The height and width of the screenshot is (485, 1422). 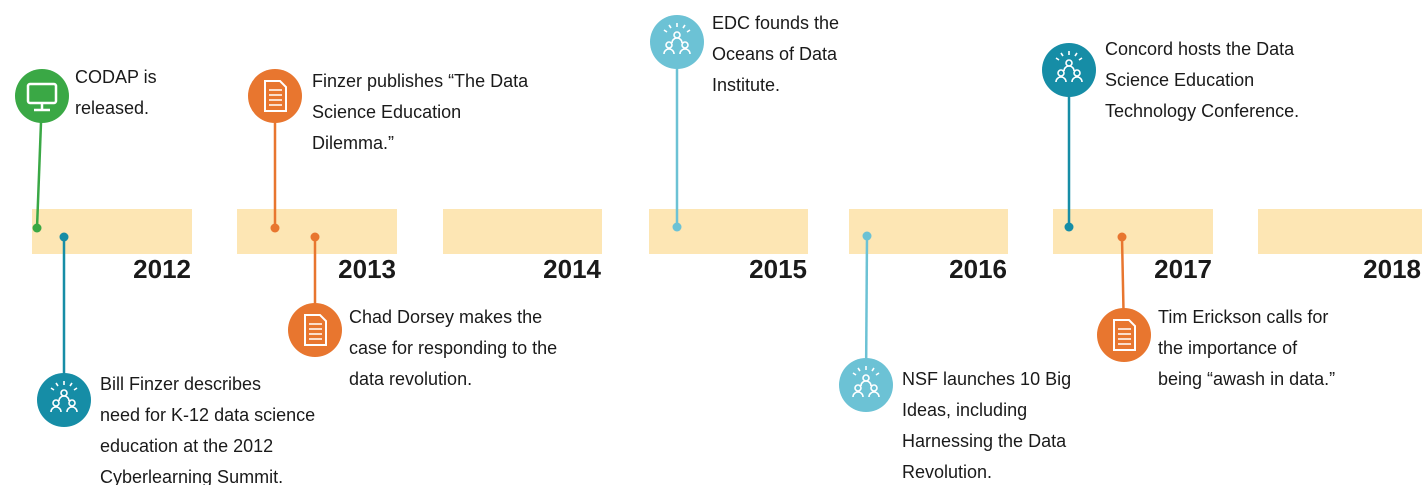 What do you see at coordinates (186, 446) in the screenshot?
I see `event-text: education at the 2012` at bounding box center [186, 446].